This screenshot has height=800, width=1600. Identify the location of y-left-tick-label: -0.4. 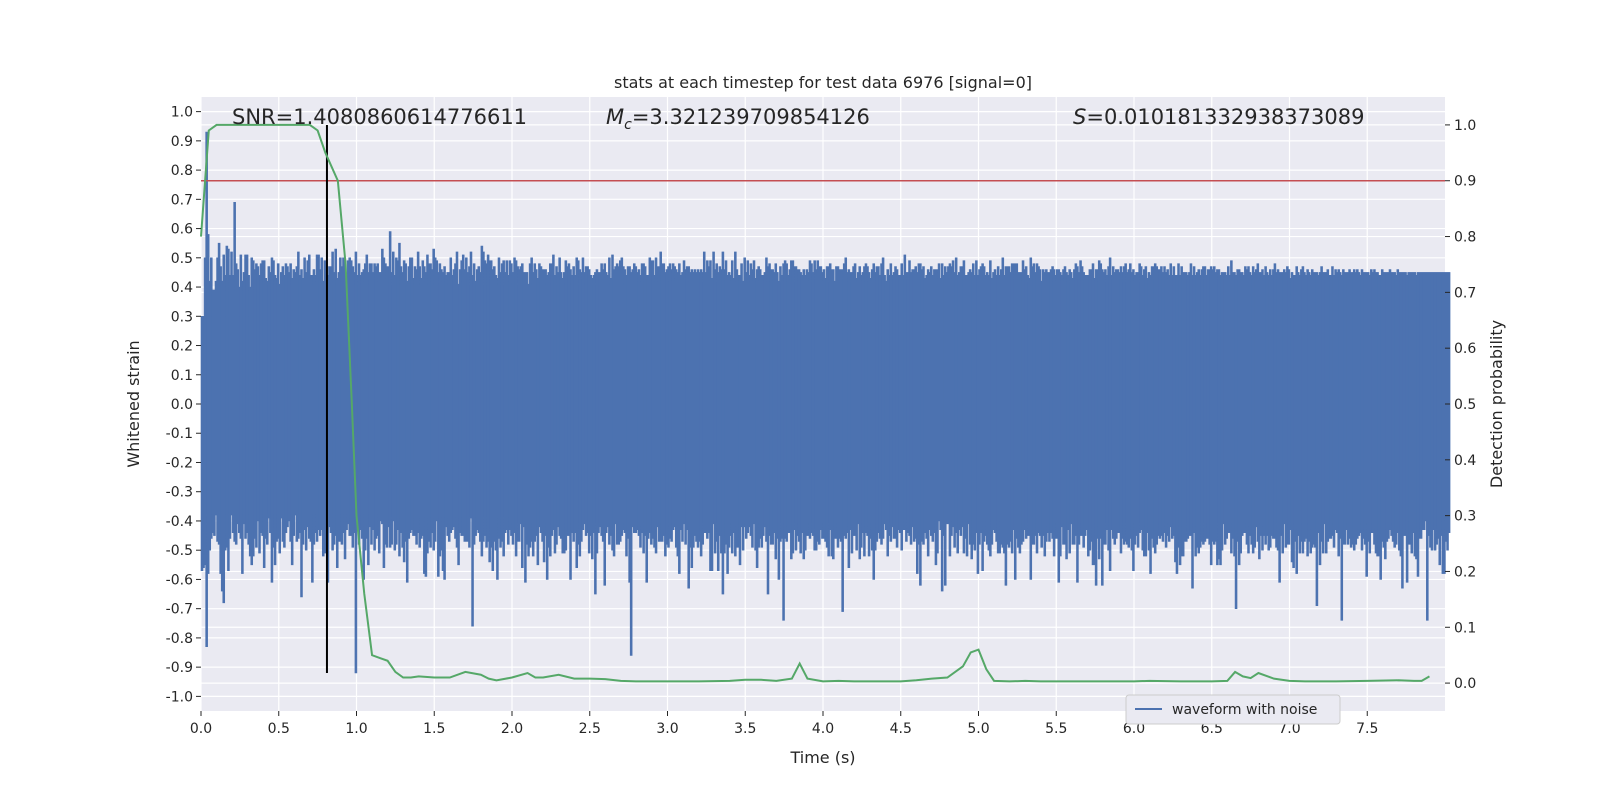
(179, 522).